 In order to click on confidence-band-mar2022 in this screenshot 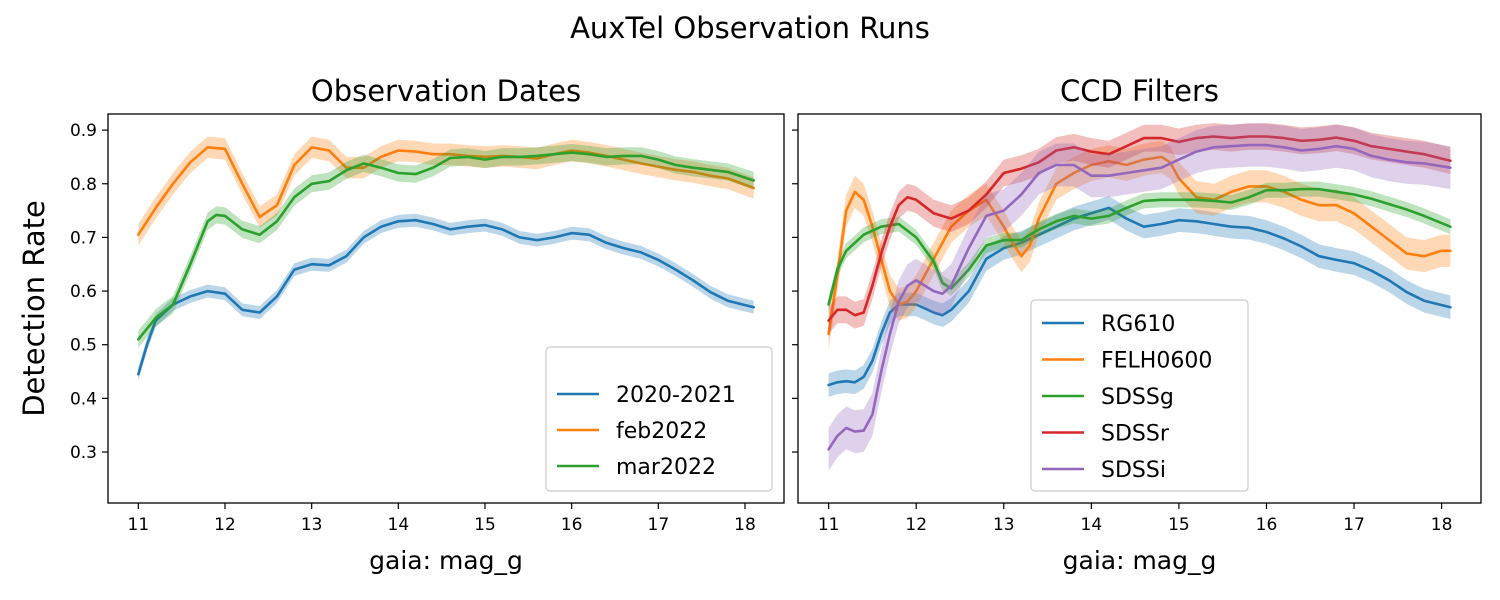, I will do `click(446, 246)`.